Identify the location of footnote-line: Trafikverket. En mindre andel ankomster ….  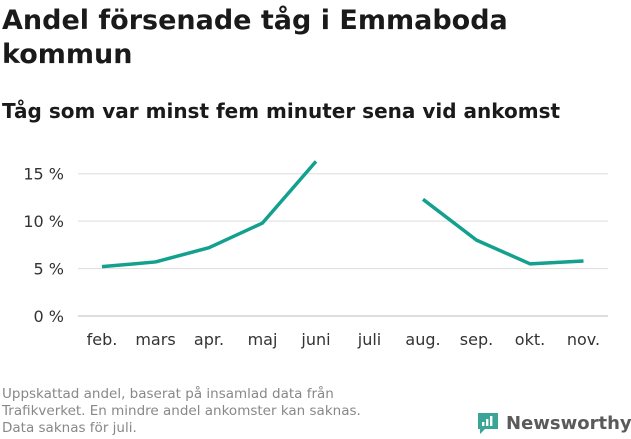
(181, 411).